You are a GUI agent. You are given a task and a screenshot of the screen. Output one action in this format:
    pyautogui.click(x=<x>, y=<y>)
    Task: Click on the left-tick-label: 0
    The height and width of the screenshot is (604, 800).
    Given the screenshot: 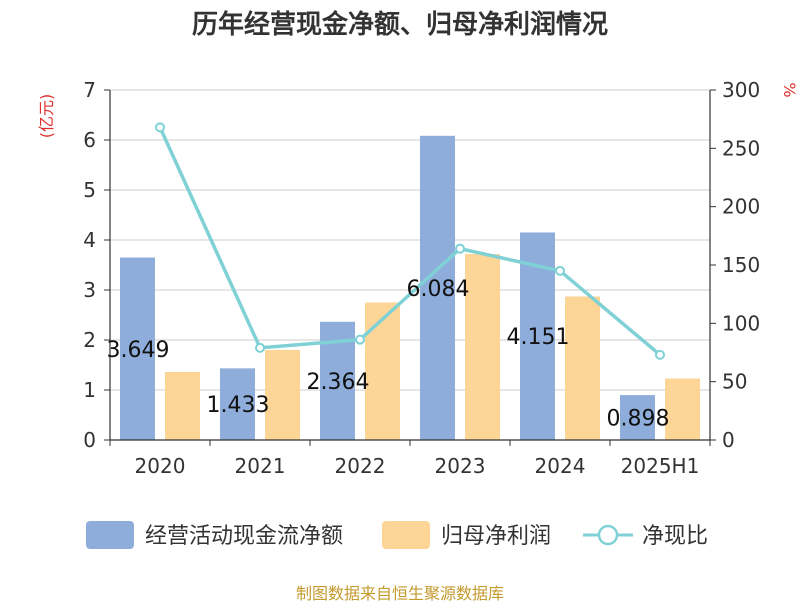 What is the action you would take?
    pyautogui.click(x=89, y=440)
    